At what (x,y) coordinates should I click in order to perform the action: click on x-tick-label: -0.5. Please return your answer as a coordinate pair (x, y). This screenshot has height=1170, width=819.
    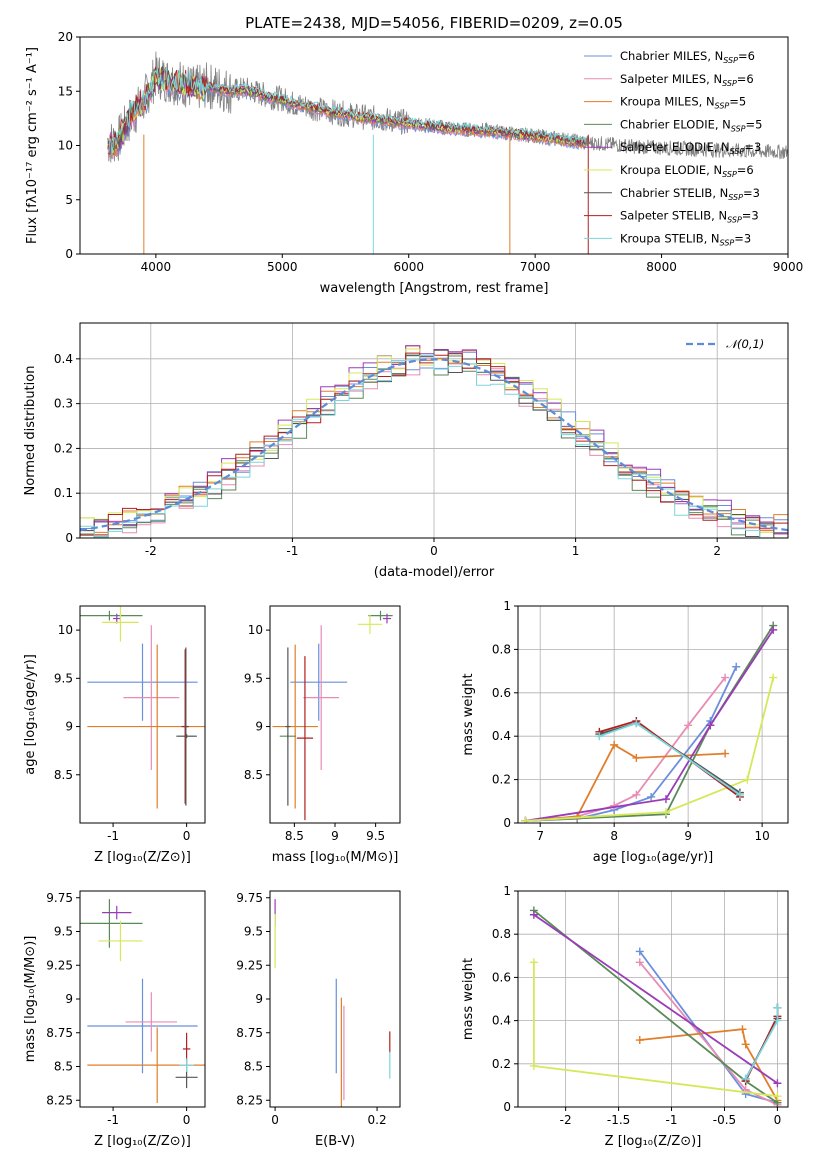
    Looking at the image, I should click on (724, 1120).